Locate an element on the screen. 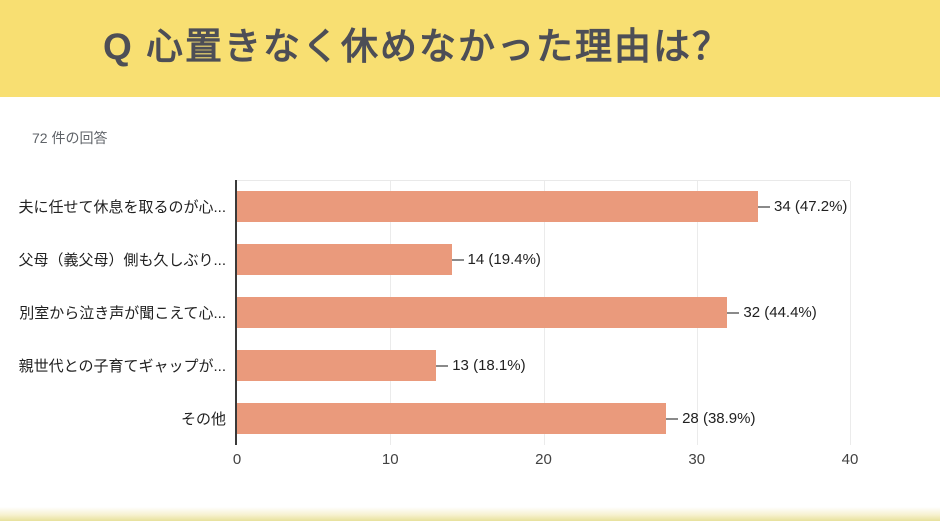 The width and height of the screenshot is (940, 521). chart-row: その他 28 (38.9%) is located at coordinates (433, 418).